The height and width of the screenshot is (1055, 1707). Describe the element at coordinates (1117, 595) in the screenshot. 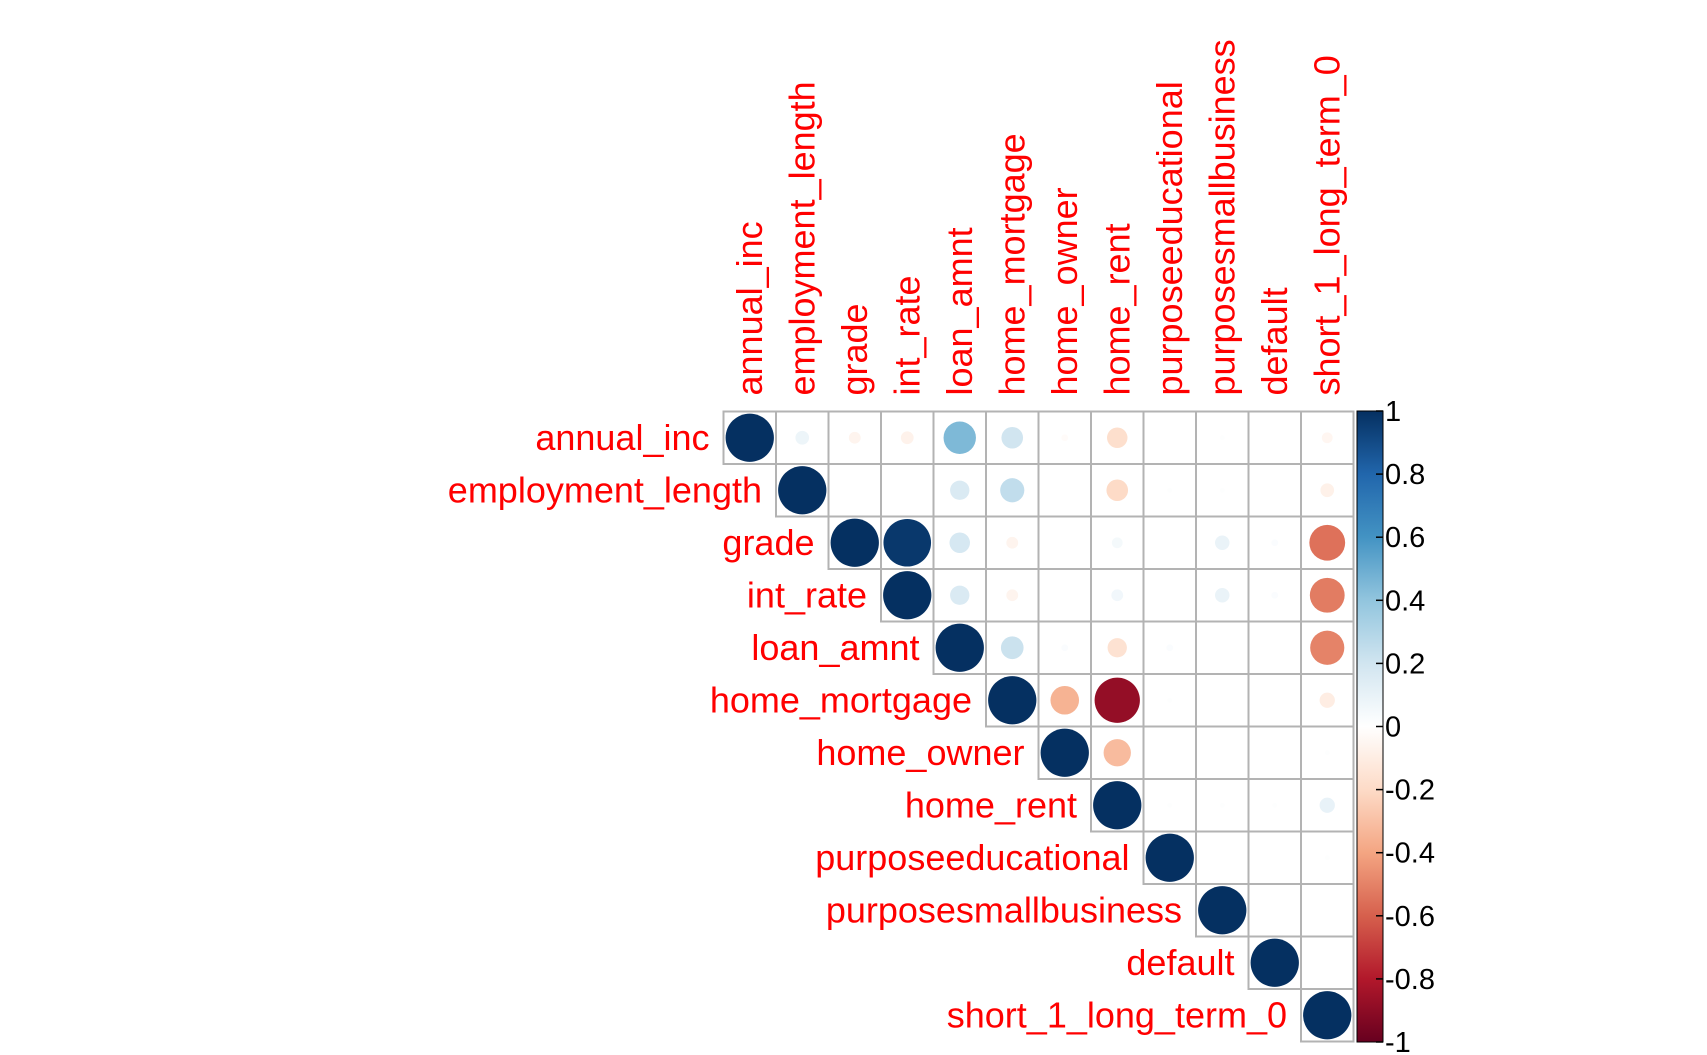

I see `corr-circle-int_rate-home_rent` at that location.